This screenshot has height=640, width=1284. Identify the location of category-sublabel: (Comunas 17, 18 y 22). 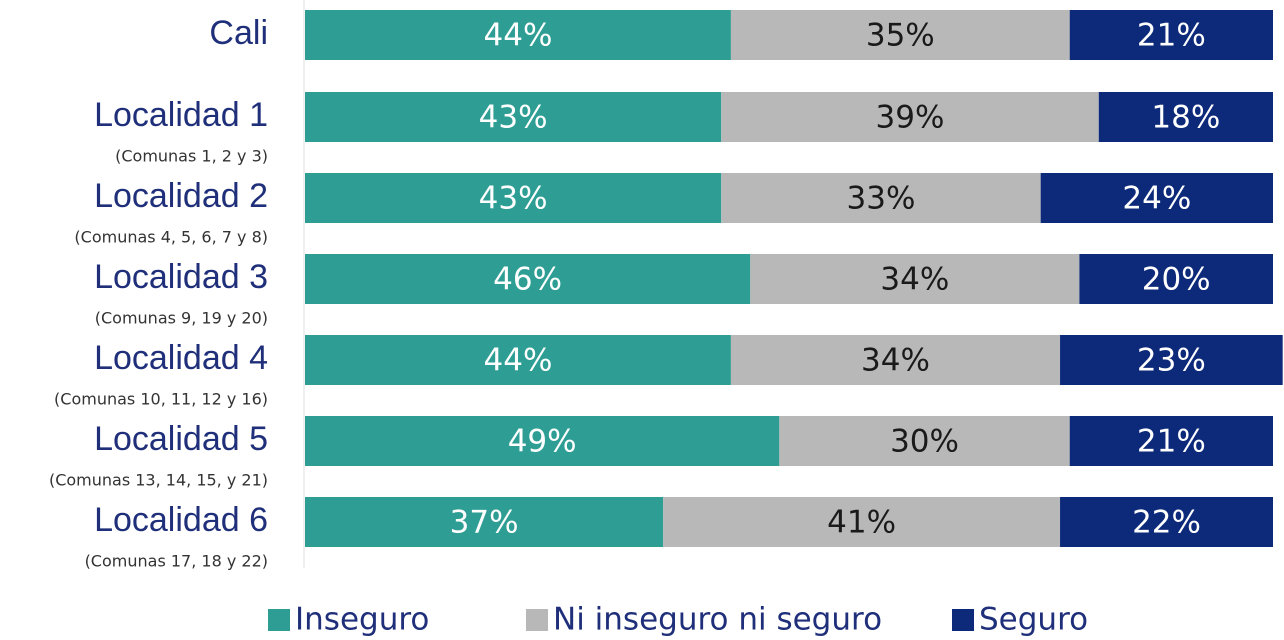
(176, 561).